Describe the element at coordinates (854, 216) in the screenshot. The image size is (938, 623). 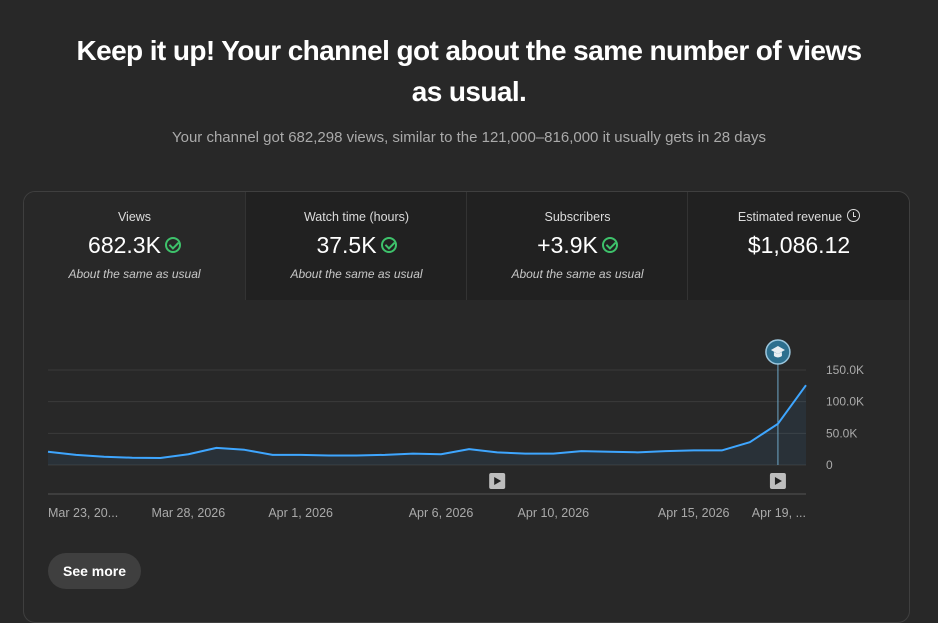
I see `clock-icon` at that location.